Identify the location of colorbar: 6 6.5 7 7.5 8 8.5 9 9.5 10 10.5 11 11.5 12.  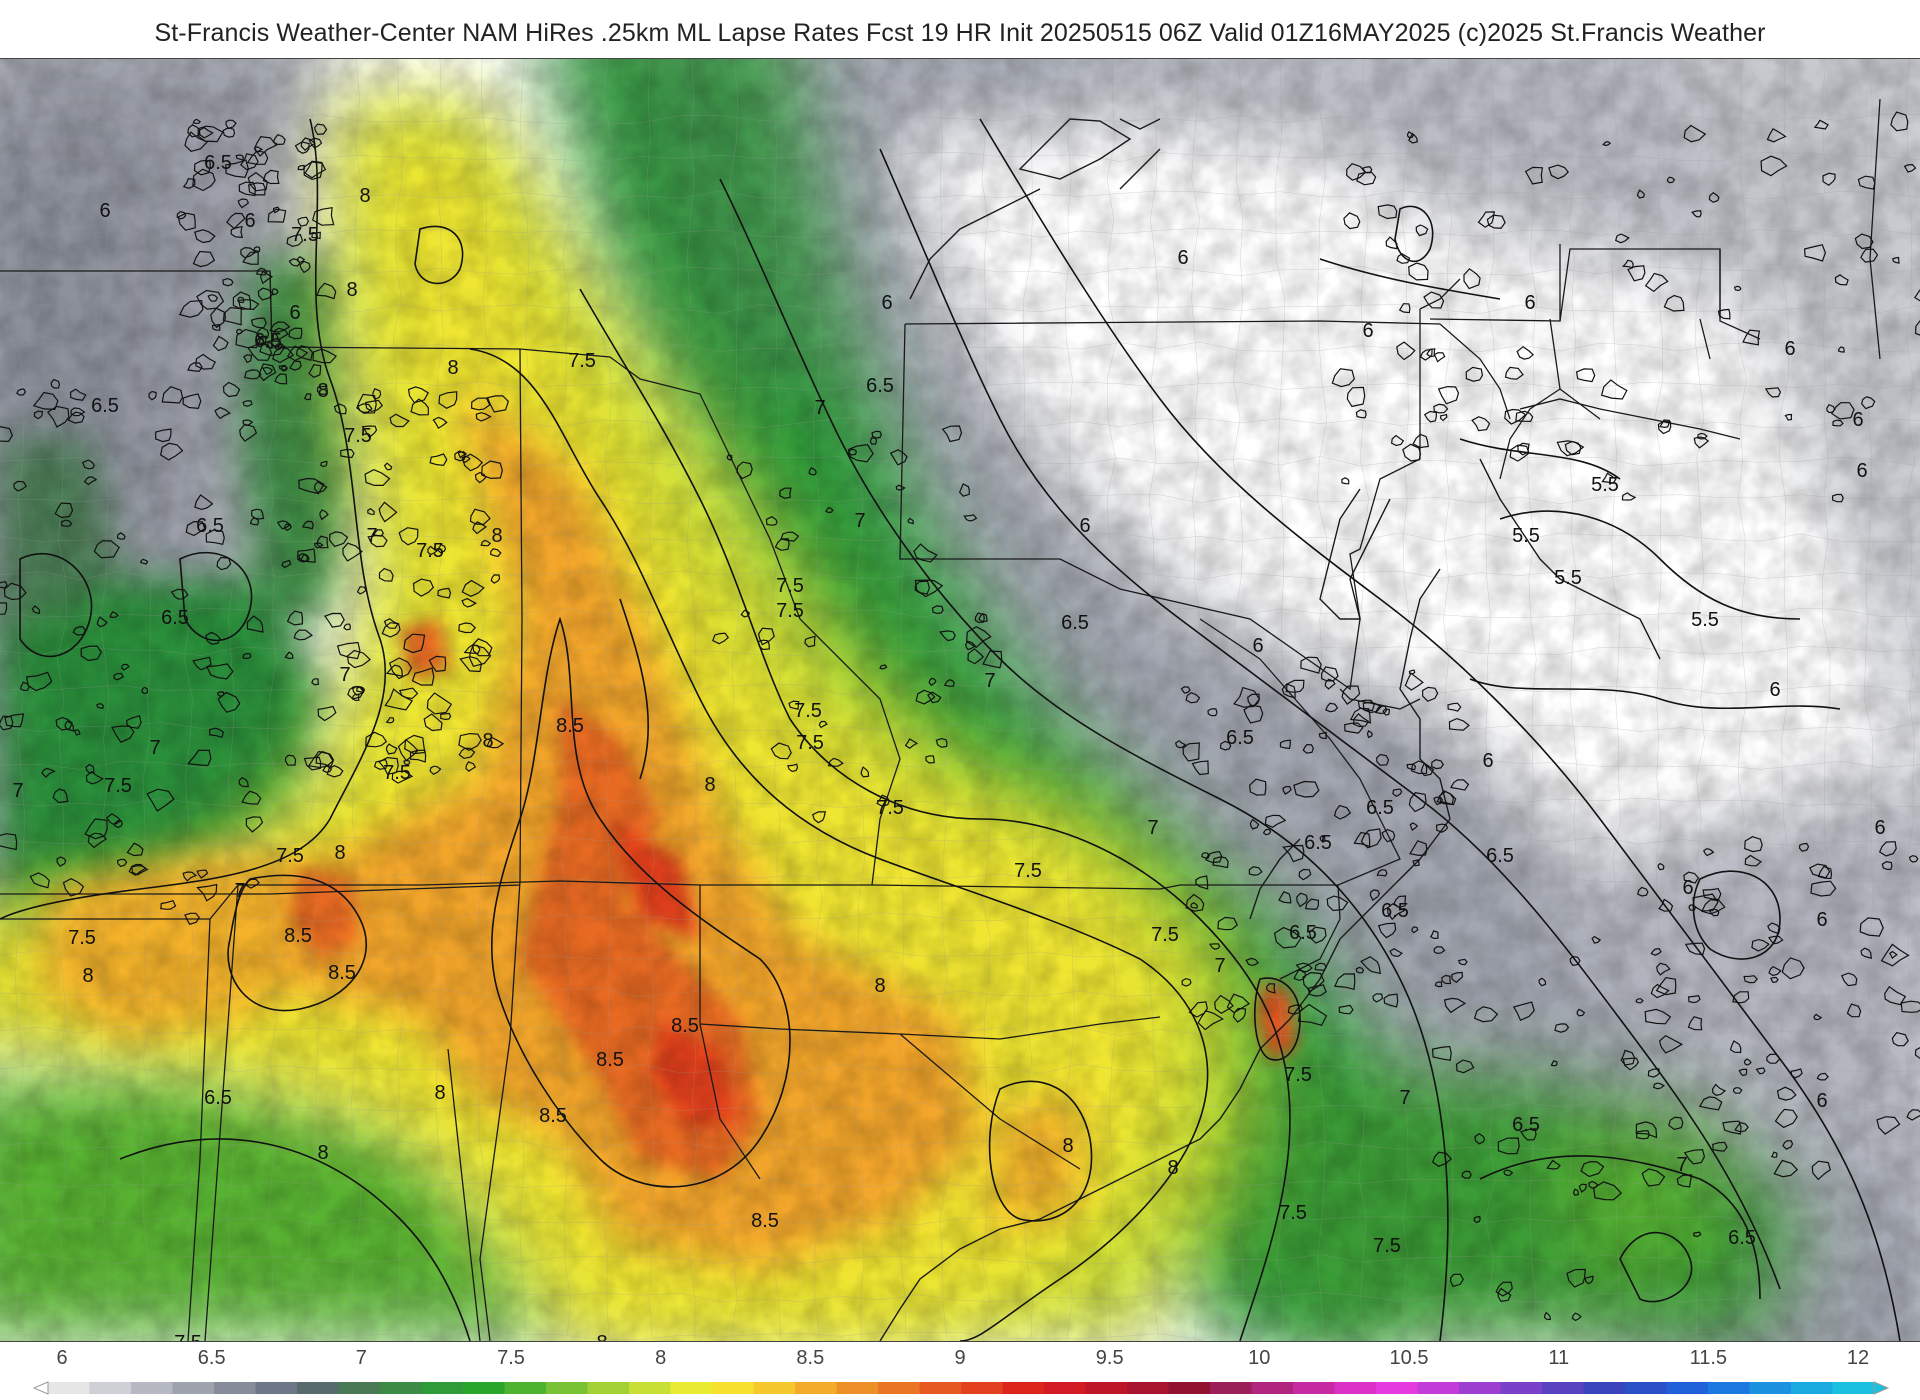
(960, 1370).